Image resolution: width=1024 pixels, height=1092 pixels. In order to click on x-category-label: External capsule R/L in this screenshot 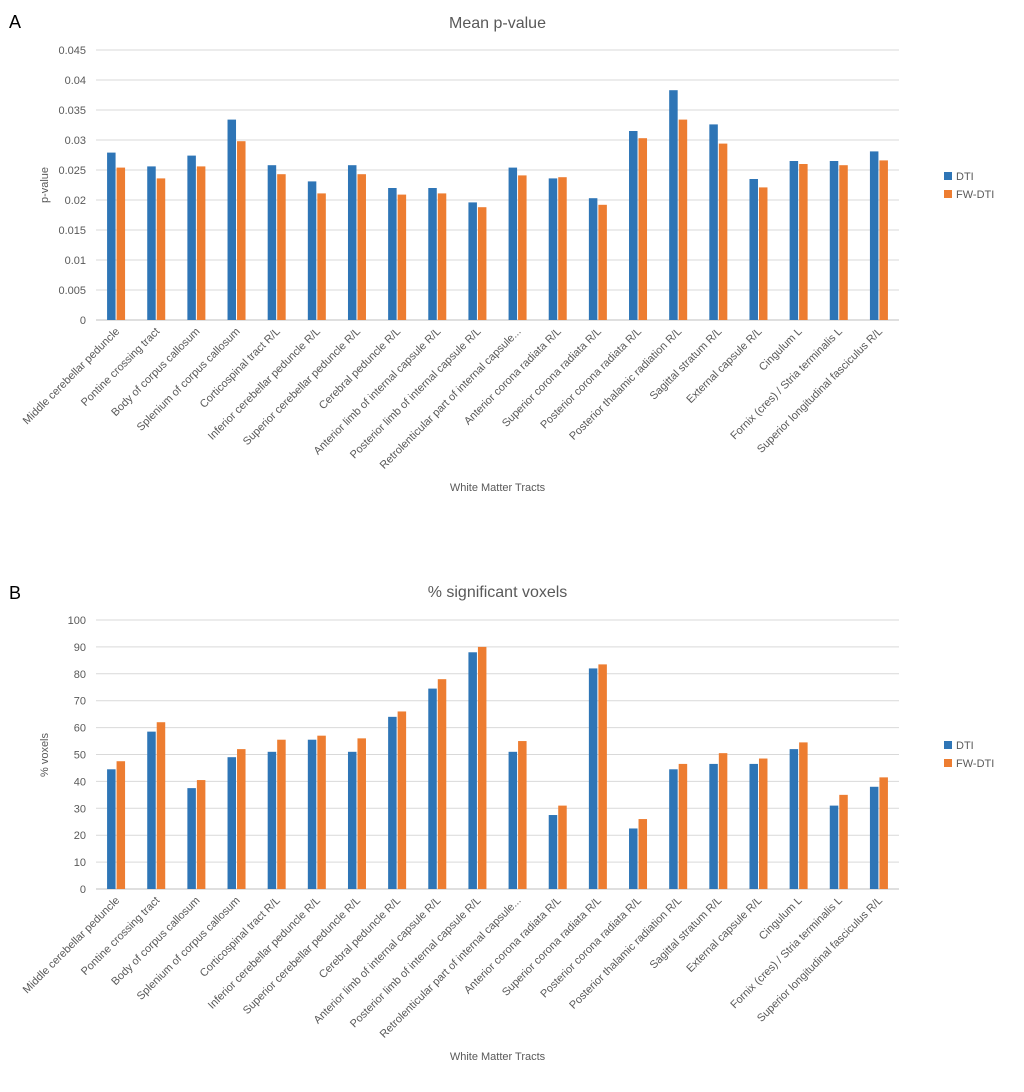, I will do `click(724, 935)`.